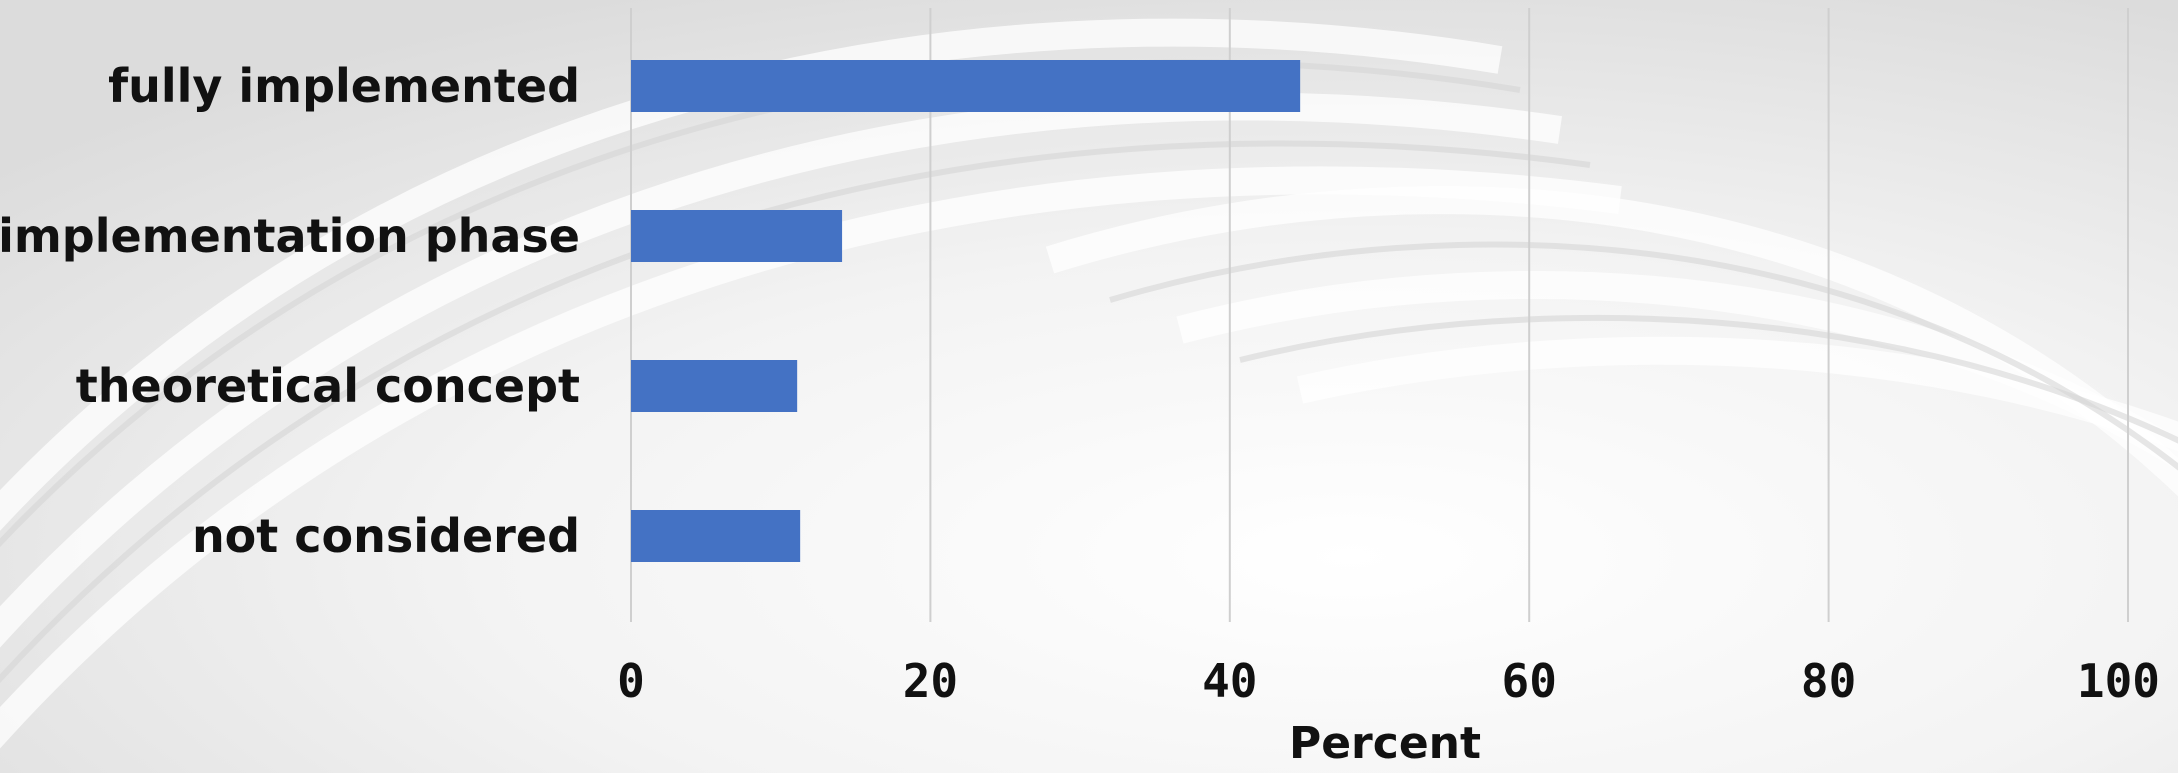 The height and width of the screenshot is (773, 2178). What do you see at coordinates (631, 681) in the screenshot?
I see `x-tick-label: 0` at bounding box center [631, 681].